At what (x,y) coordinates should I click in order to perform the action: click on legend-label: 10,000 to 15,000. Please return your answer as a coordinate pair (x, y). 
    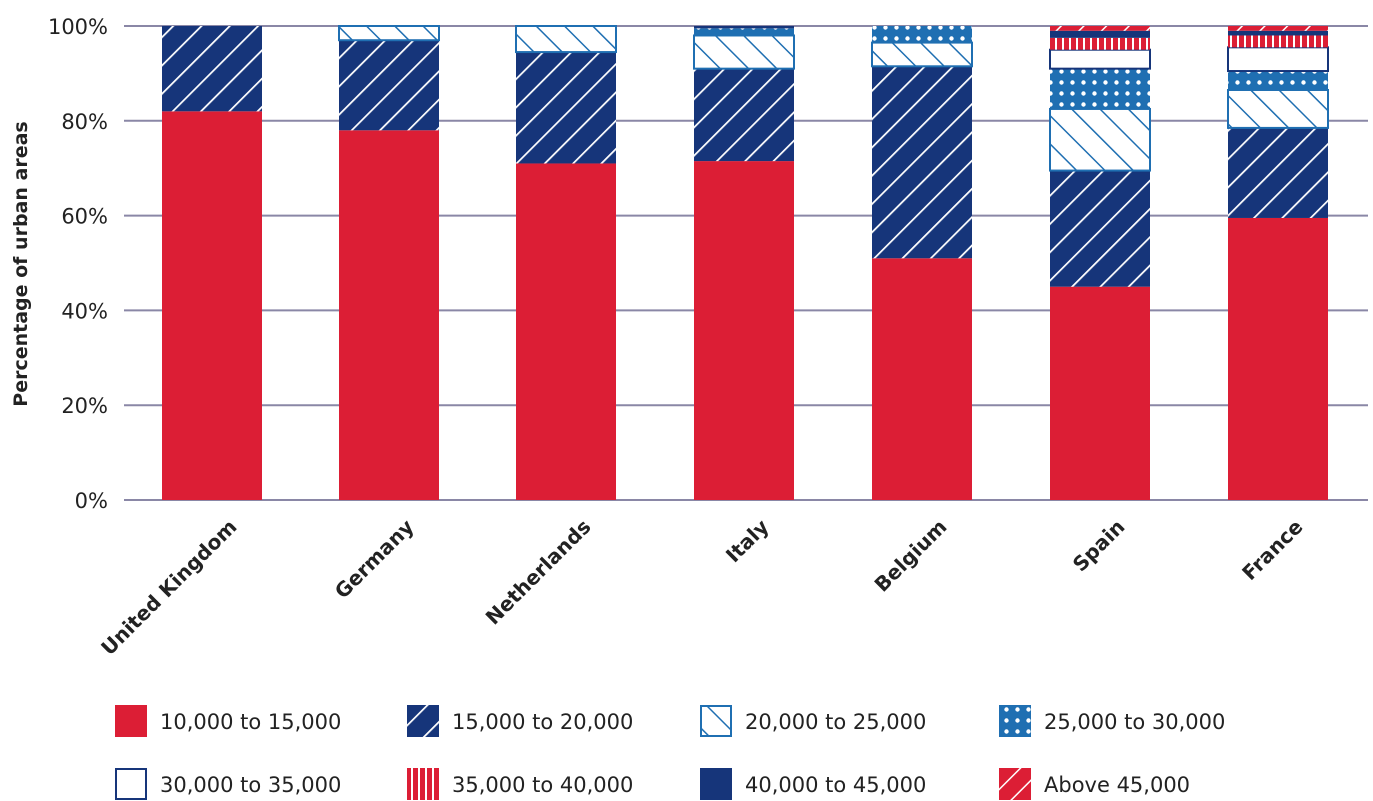
    Looking at the image, I should click on (250, 722).